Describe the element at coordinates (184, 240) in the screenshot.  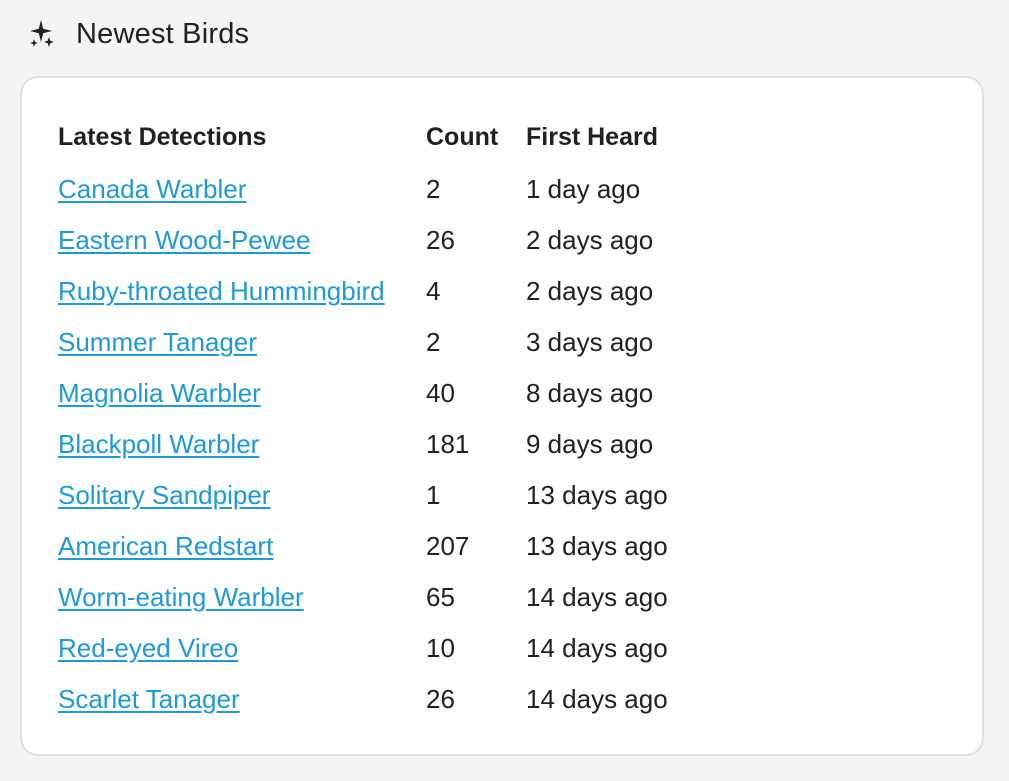
I see `bird-link: Eastern Wood-Pewee` at that location.